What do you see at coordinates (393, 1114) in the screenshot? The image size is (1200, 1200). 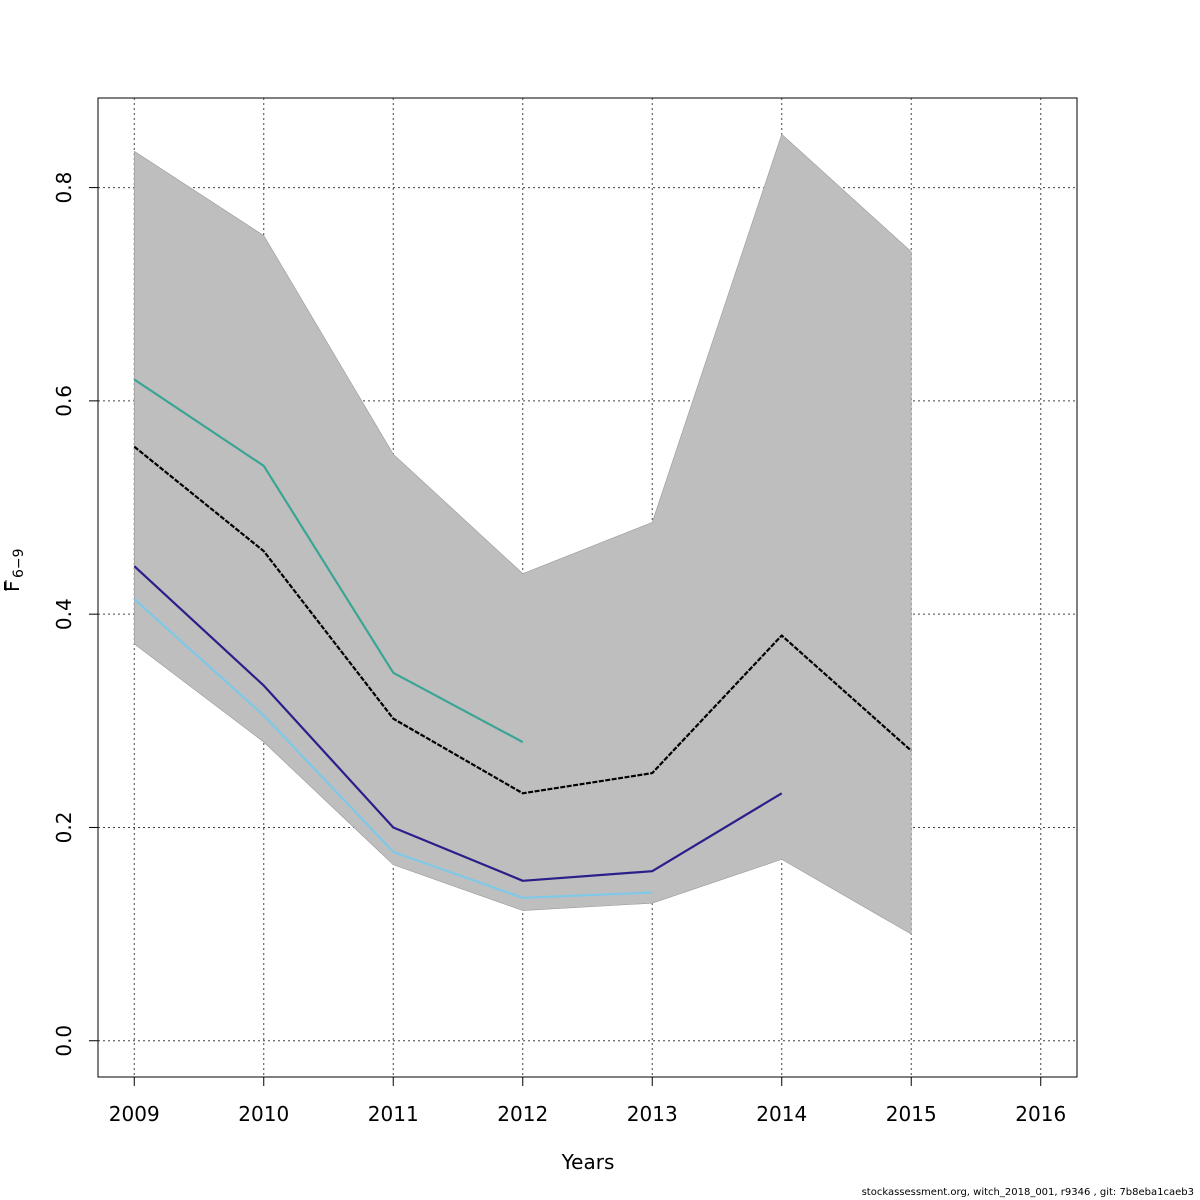 I see `x-tick-label: 2011` at bounding box center [393, 1114].